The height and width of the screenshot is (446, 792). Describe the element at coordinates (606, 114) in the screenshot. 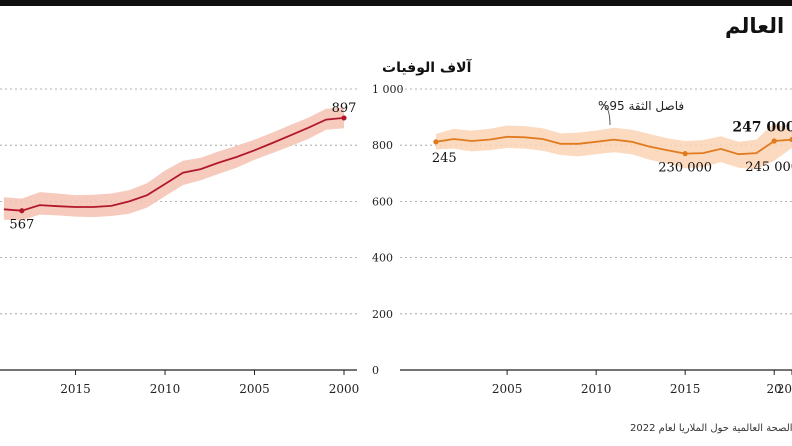

I see `annotation-leader` at that location.